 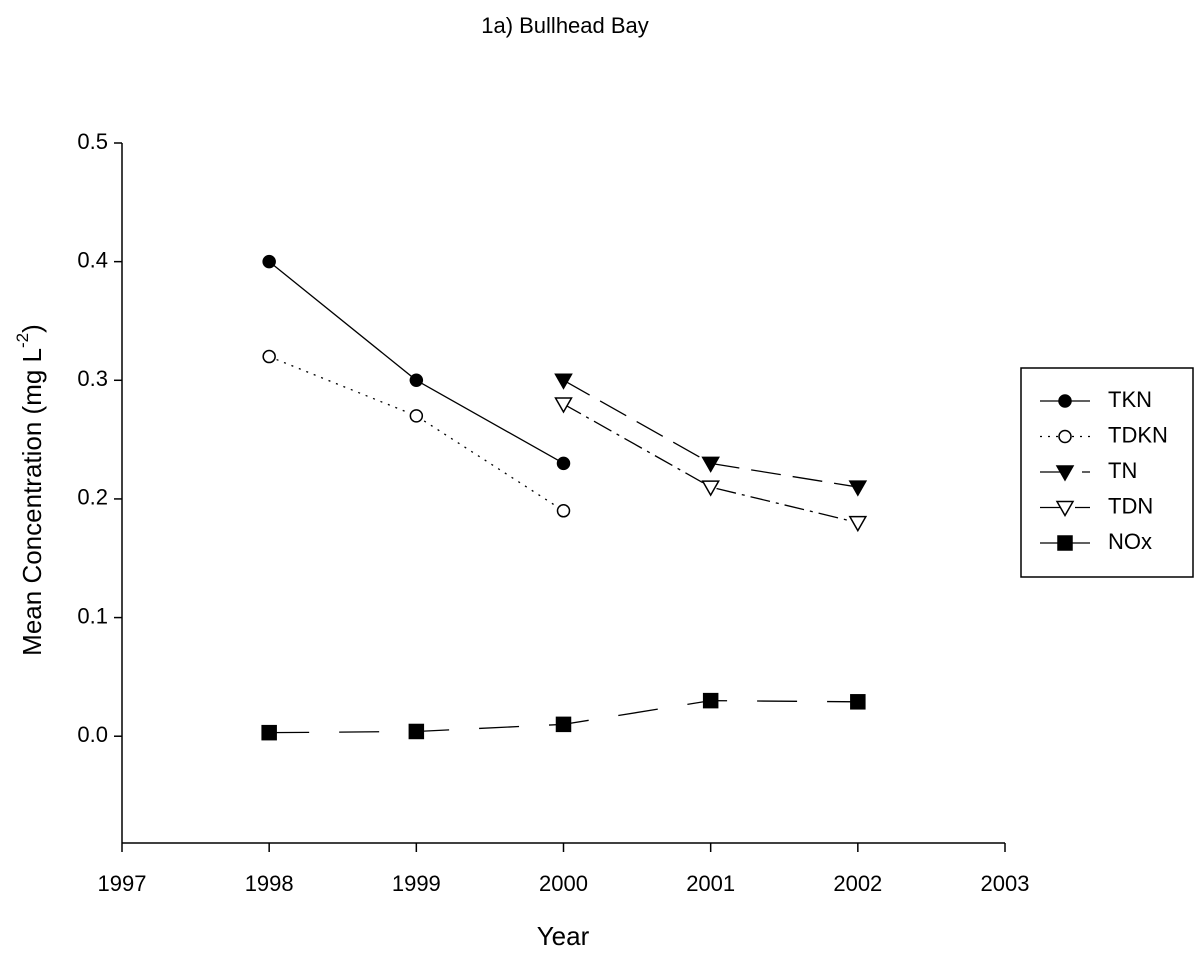 What do you see at coordinates (32, 502) in the screenshot?
I see `y-axis-label-text: Mean Concentration (mg L` at bounding box center [32, 502].